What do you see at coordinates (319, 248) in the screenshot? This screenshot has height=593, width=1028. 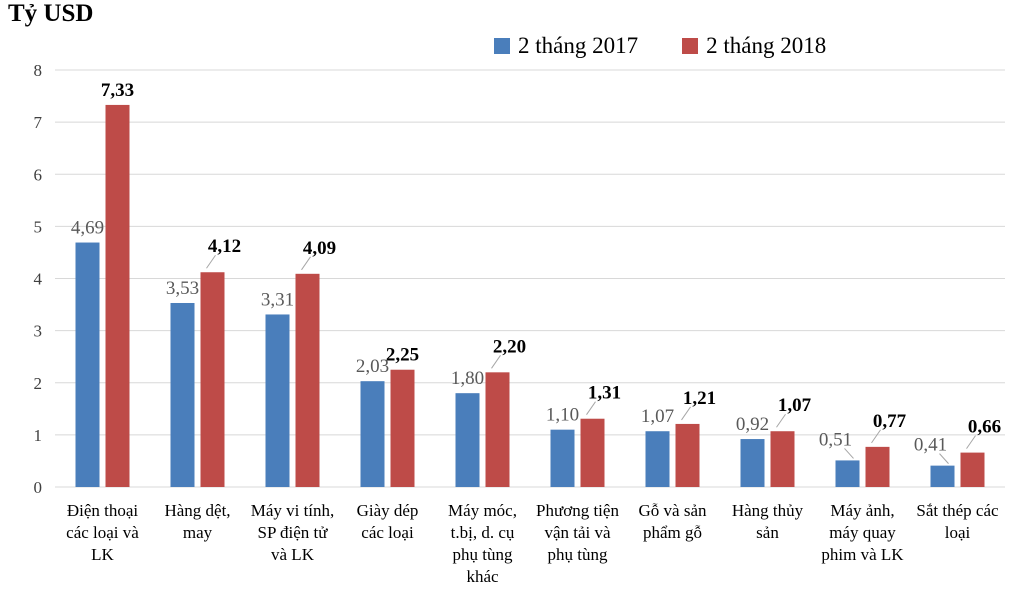 I see `value-label-2018: 4,09` at bounding box center [319, 248].